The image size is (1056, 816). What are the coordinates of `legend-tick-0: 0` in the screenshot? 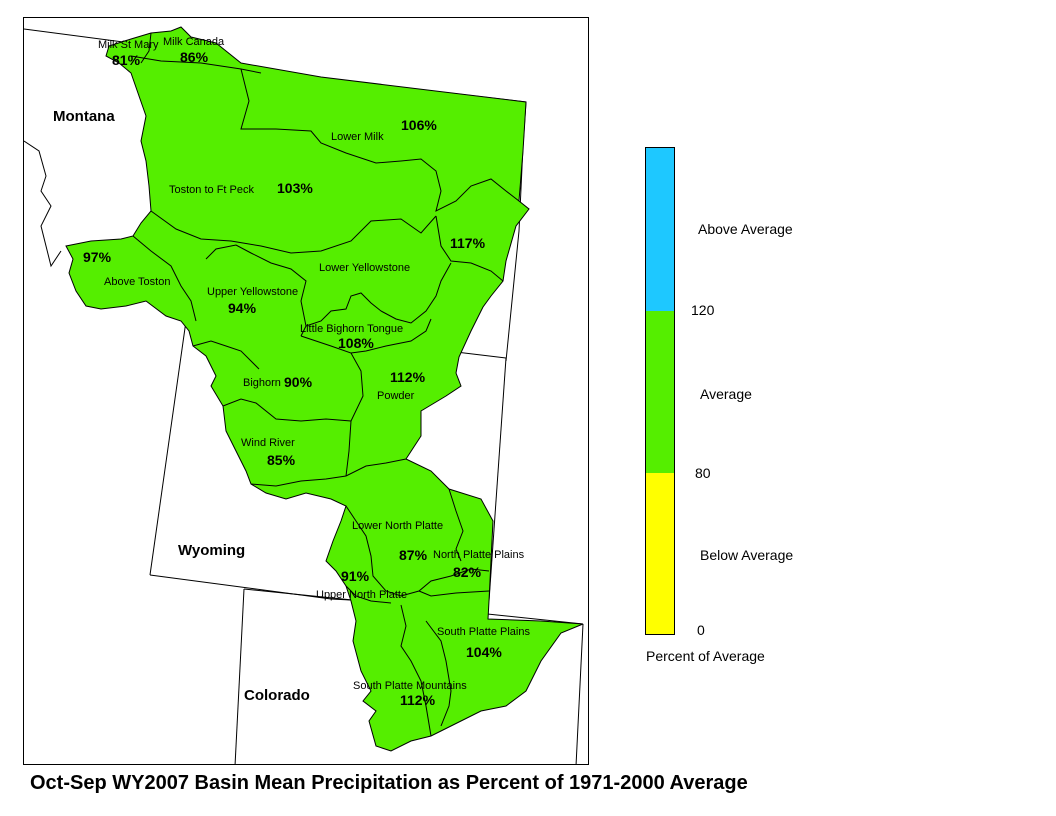 It's located at (701, 630).